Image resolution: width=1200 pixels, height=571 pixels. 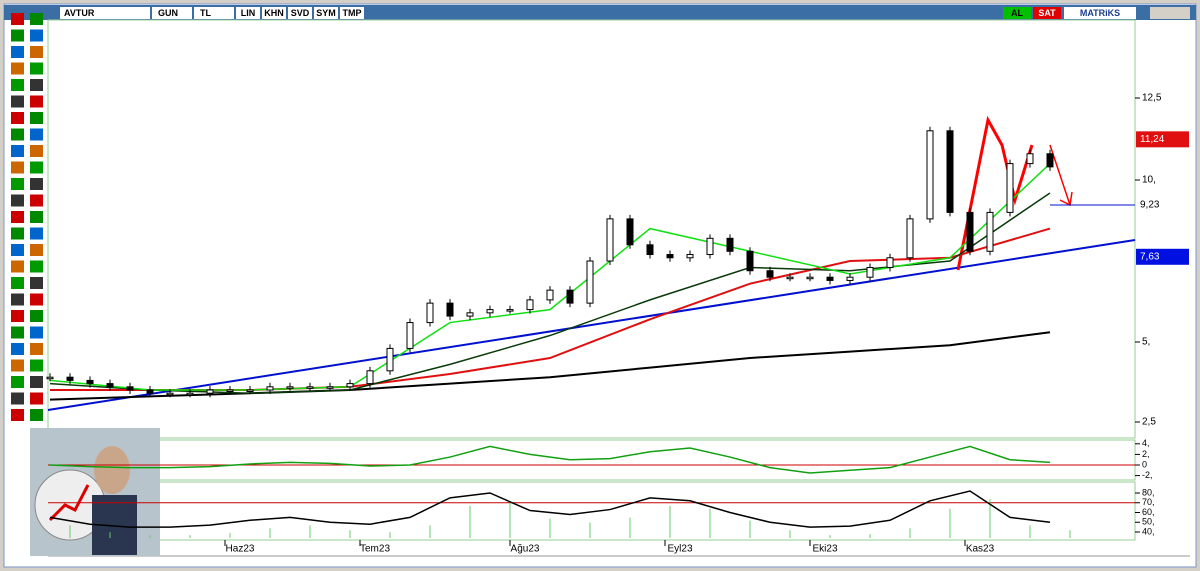 What do you see at coordinates (1149, 422) in the screenshot?
I see `y-tick-label: 2,5` at bounding box center [1149, 422].